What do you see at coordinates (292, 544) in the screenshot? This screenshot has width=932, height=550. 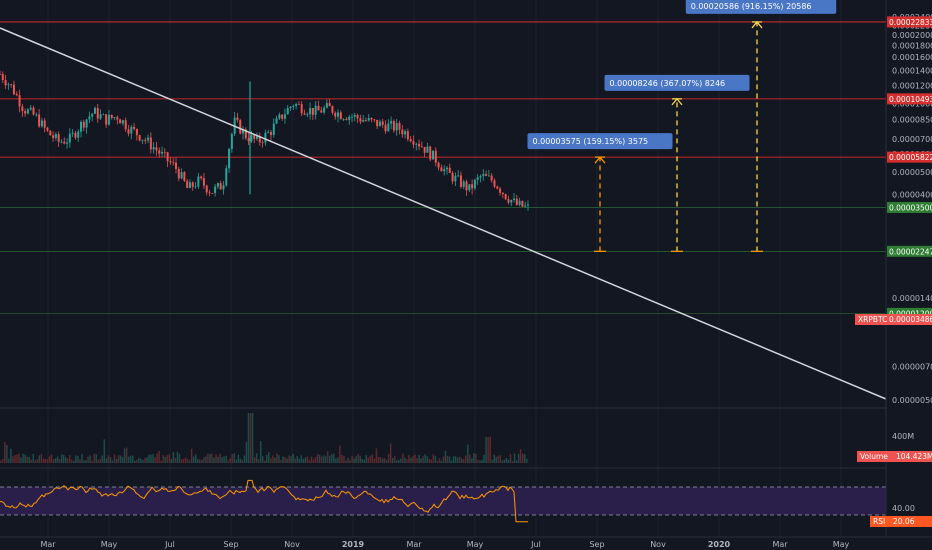 I see `time-axis-tick: Nov` at bounding box center [292, 544].